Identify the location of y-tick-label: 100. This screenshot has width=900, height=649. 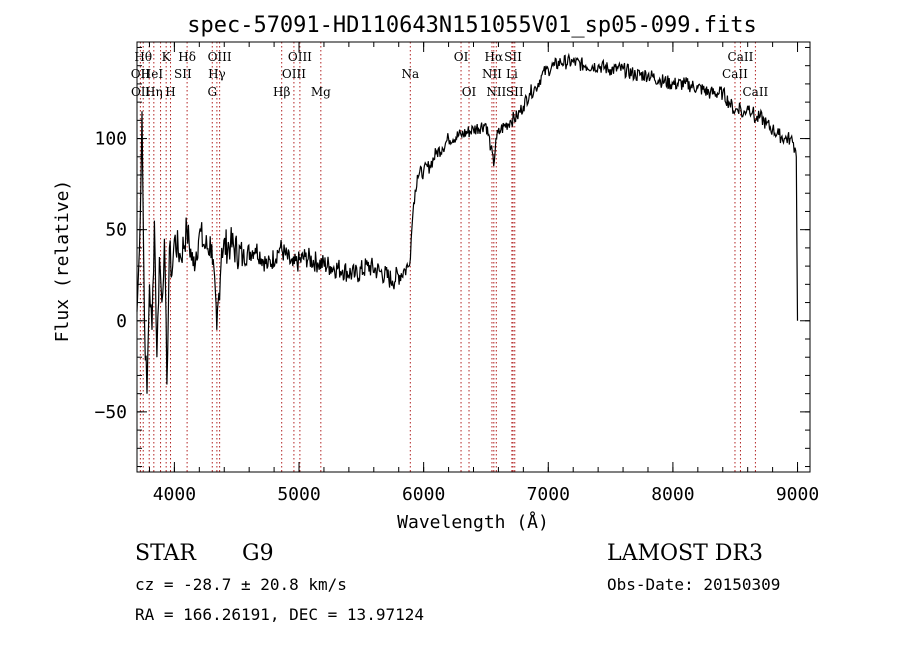
(110, 139).